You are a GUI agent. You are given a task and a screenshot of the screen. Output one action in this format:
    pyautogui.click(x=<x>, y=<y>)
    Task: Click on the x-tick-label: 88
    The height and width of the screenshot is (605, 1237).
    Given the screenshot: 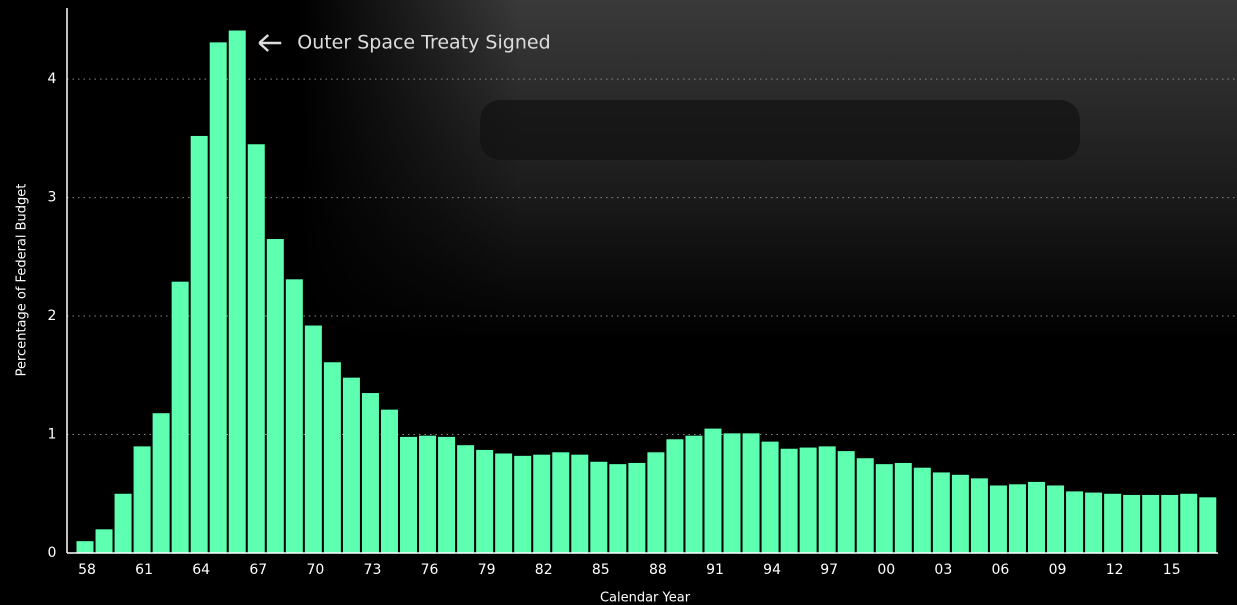 What is the action you would take?
    pyautogui.click(x=658, y=570)
    